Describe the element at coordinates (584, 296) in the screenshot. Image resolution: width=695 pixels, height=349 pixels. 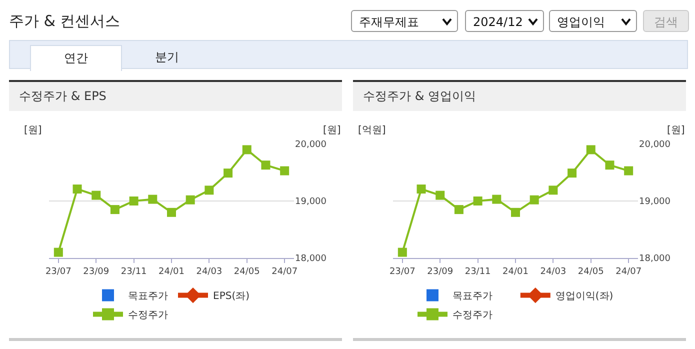
I see `legend-label: 영업이익(좌)` at that location.